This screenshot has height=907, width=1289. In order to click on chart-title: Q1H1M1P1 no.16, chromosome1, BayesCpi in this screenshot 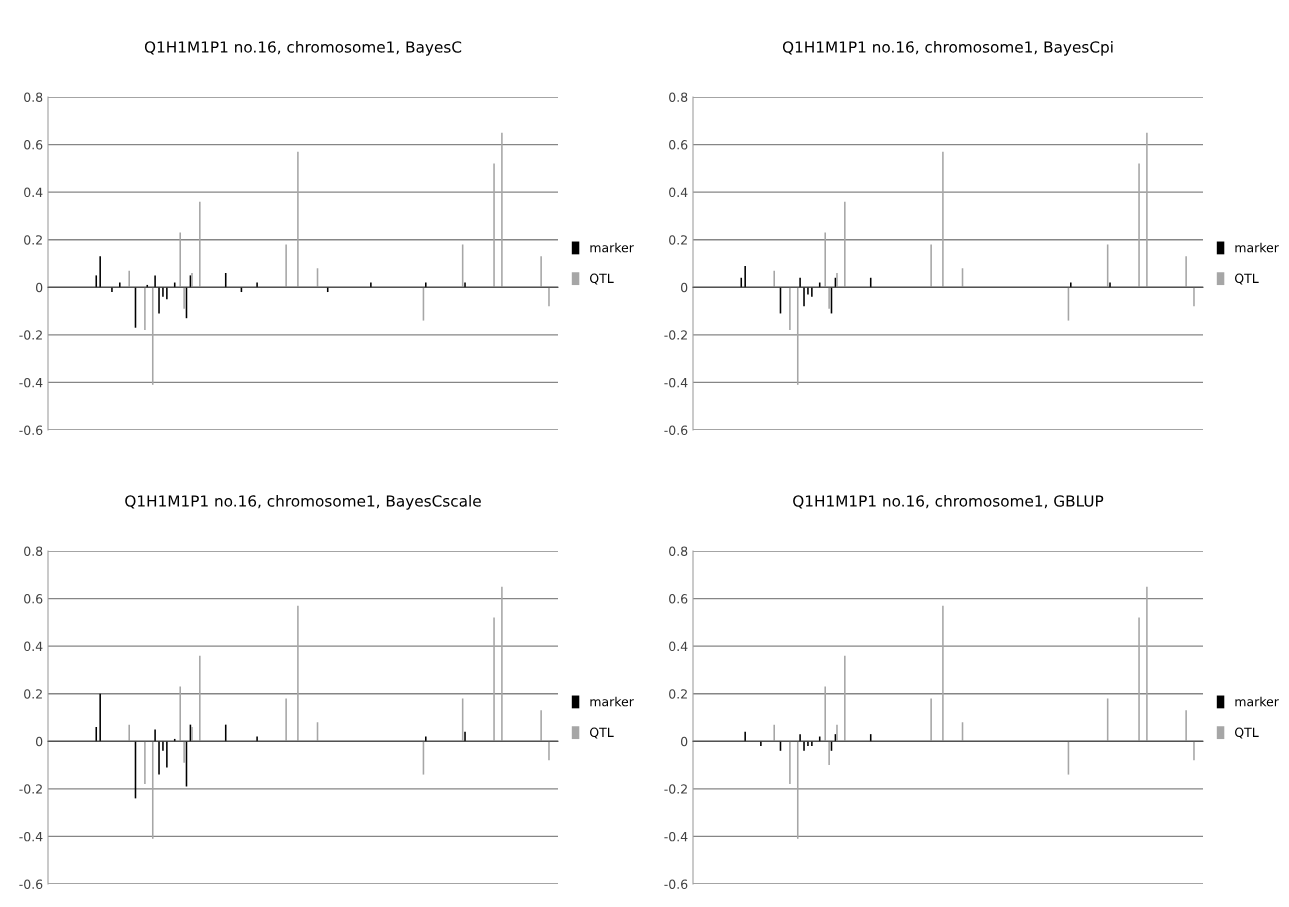, I will do `click(947, 48)`.